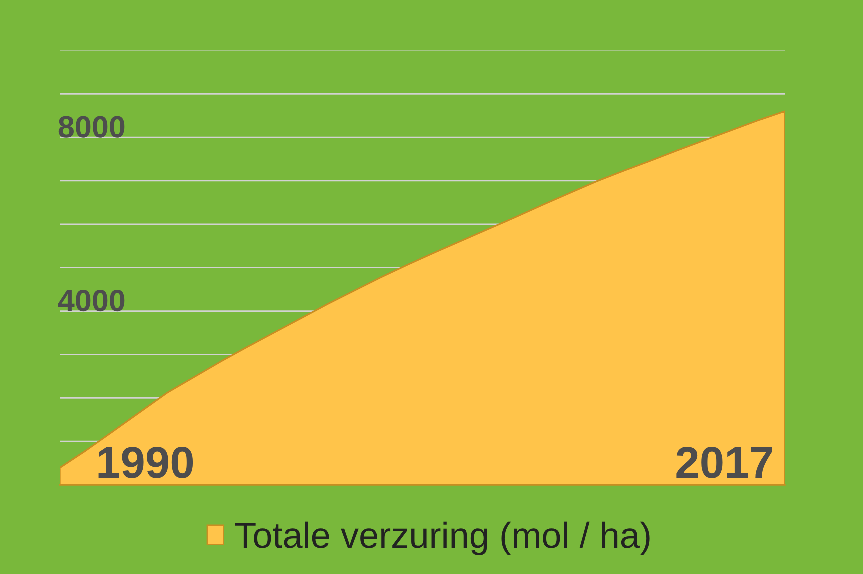 The height and width of the screenshot is (574, 863). Describe the element at coordinates (146, 462) in the screenshot. I see `annotation: 1990` at that location.